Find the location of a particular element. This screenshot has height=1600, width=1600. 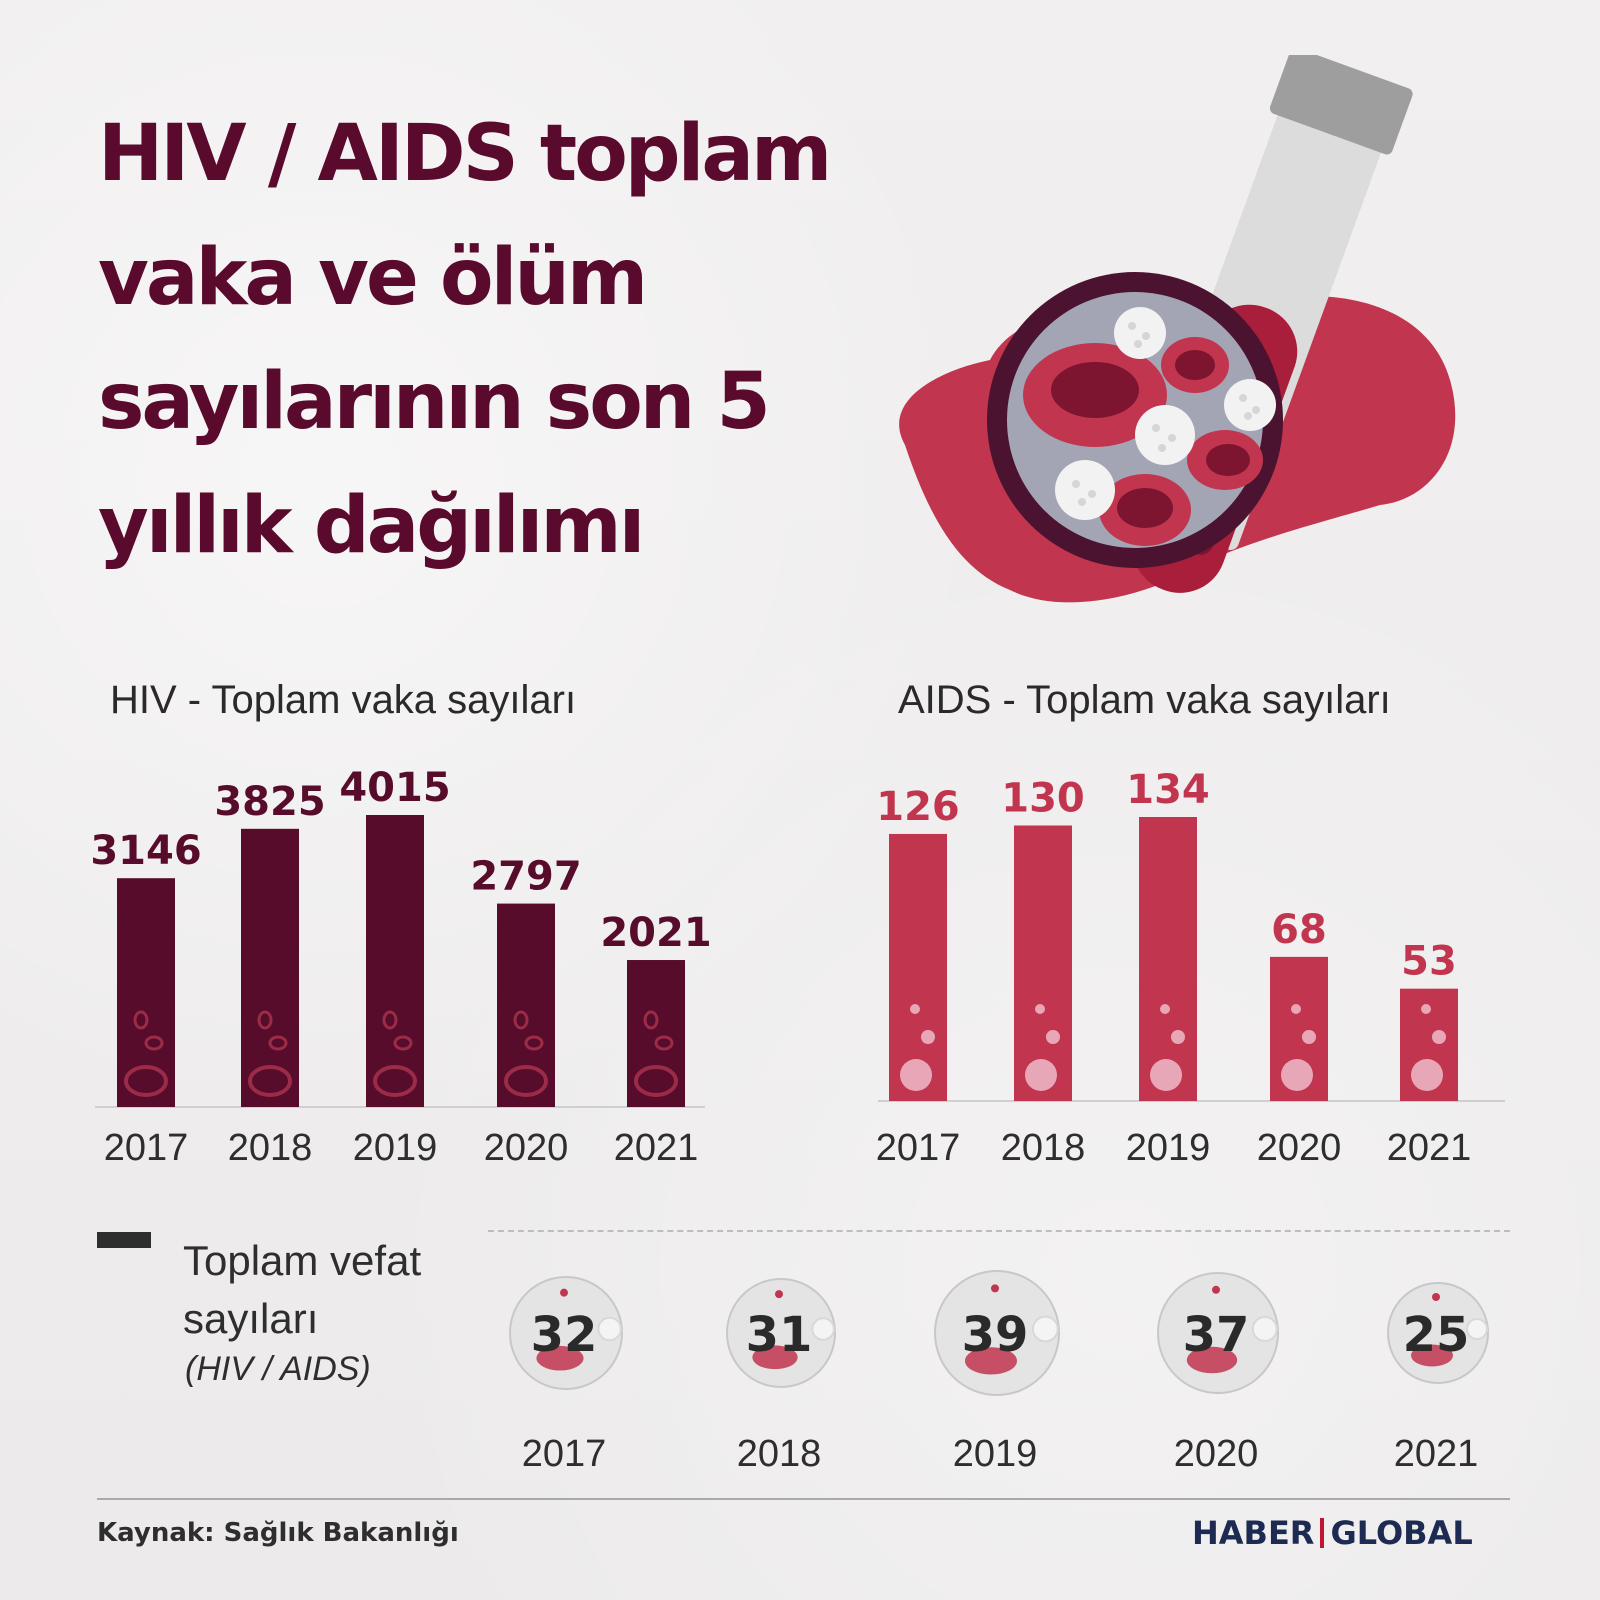

brand-right: GLOBAL is located at coordinates (1401, 1533).